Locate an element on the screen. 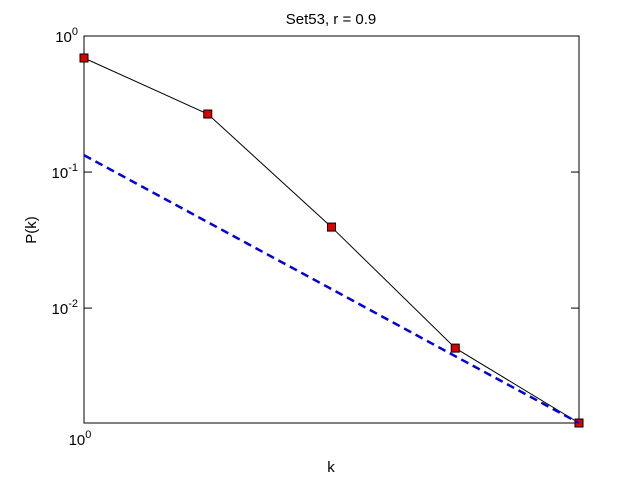 Image resolution: width=640 pixels, height=480 pixels. y-tick-label: 10⁻² is located at coordinates (65, 308).